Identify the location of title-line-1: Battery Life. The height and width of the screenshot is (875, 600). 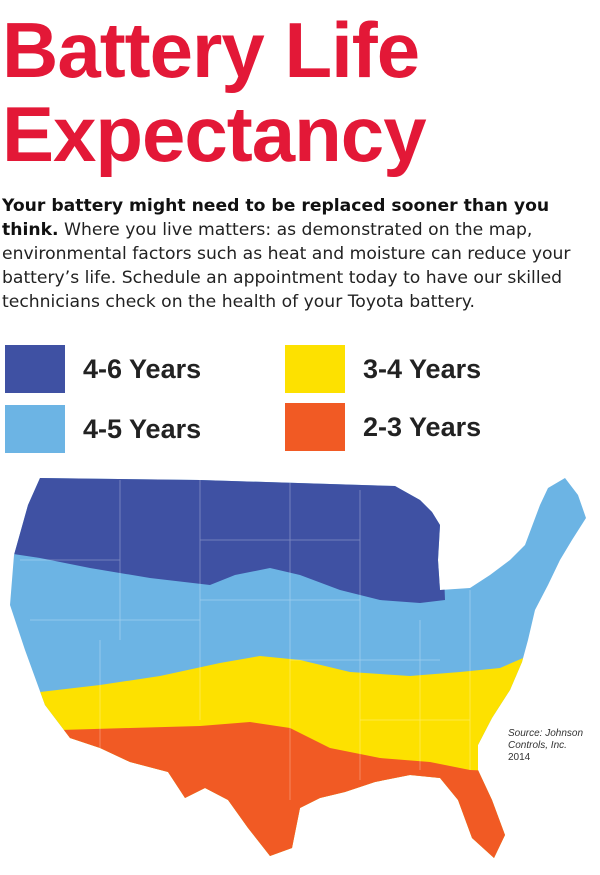
(211, 50).